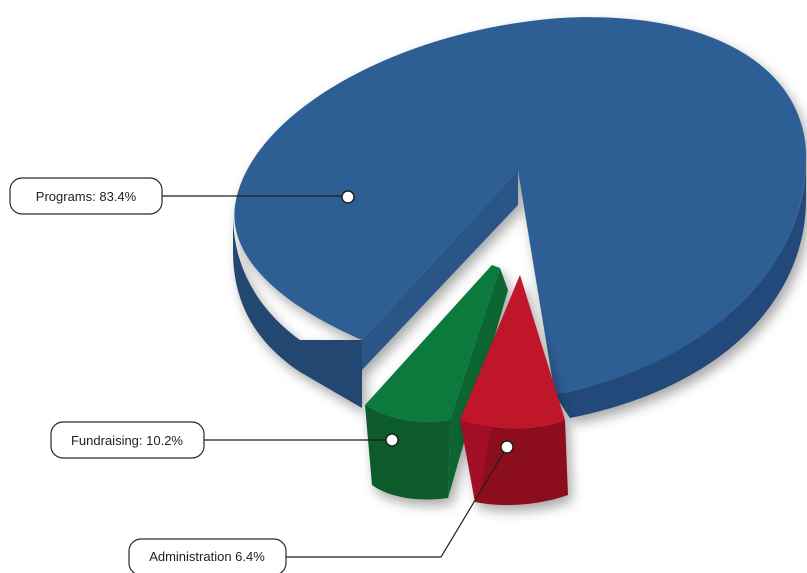 The height and width of the screenshot is (573, 807). I want to click on slice-fundraising-side, so click(407, 452).